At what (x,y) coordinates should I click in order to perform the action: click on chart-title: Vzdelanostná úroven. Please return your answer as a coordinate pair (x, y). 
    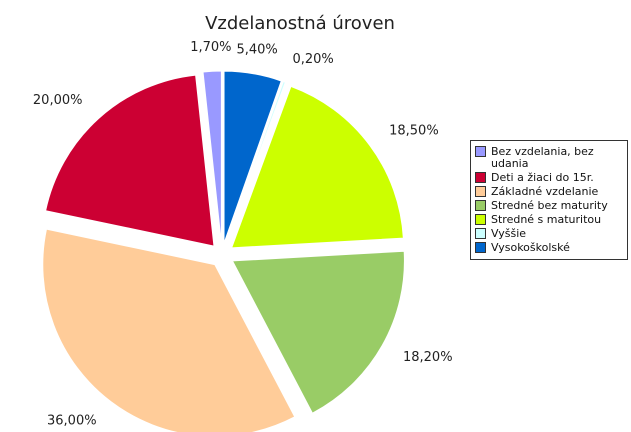
    Looking at the image, I should click on (300, 23).